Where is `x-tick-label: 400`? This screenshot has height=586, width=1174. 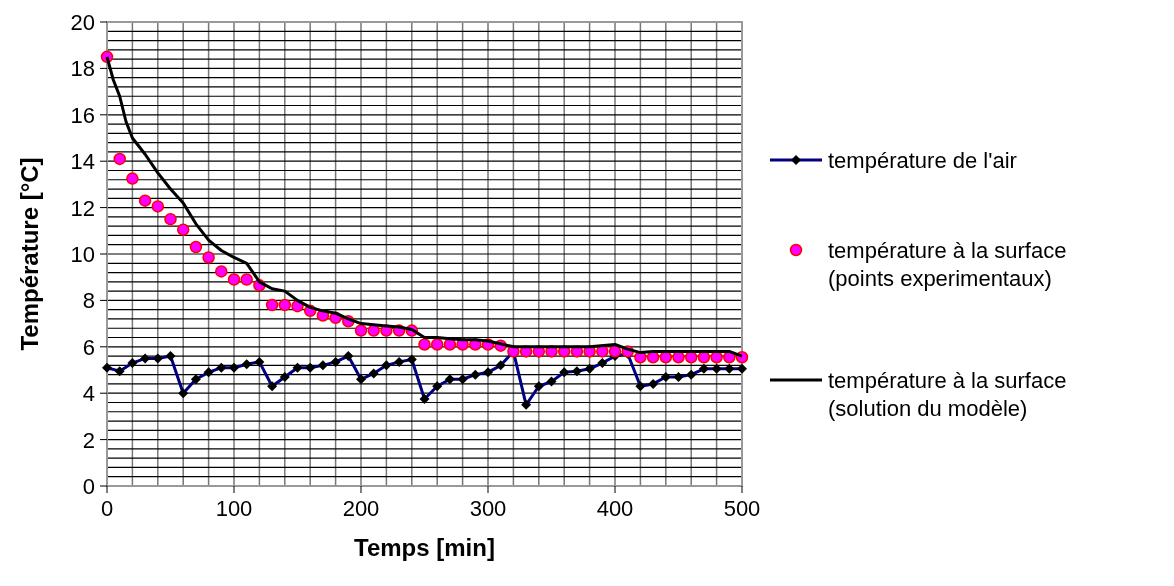
x-tick-label: 400 is located at coordinates (615, 508).